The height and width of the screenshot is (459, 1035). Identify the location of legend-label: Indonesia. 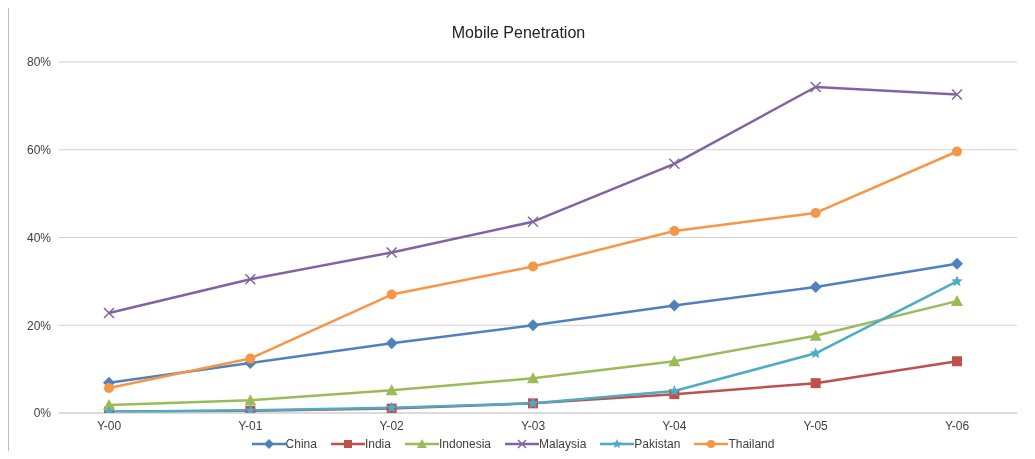
(464, 444).